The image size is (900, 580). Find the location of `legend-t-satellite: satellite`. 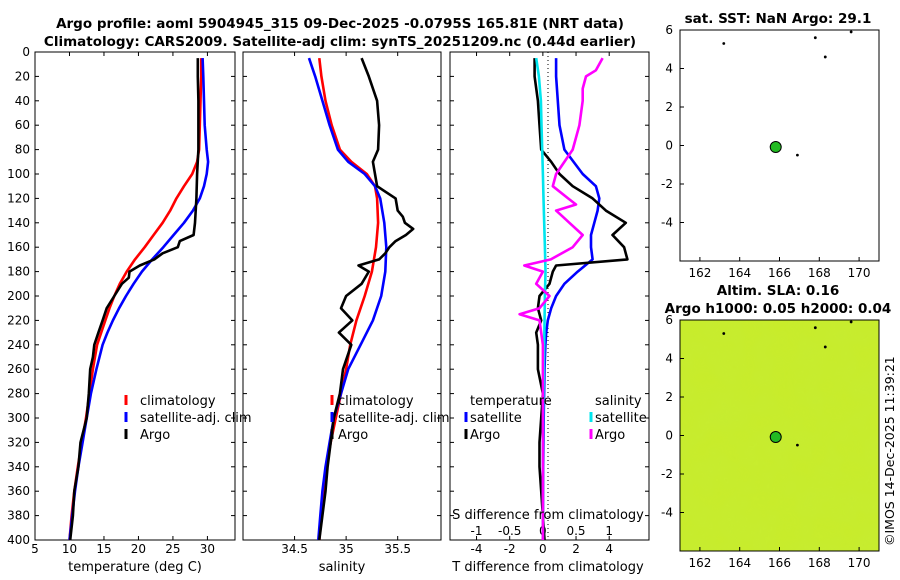

legend-t-satellite: satellite is located at coordinates (496, 418).